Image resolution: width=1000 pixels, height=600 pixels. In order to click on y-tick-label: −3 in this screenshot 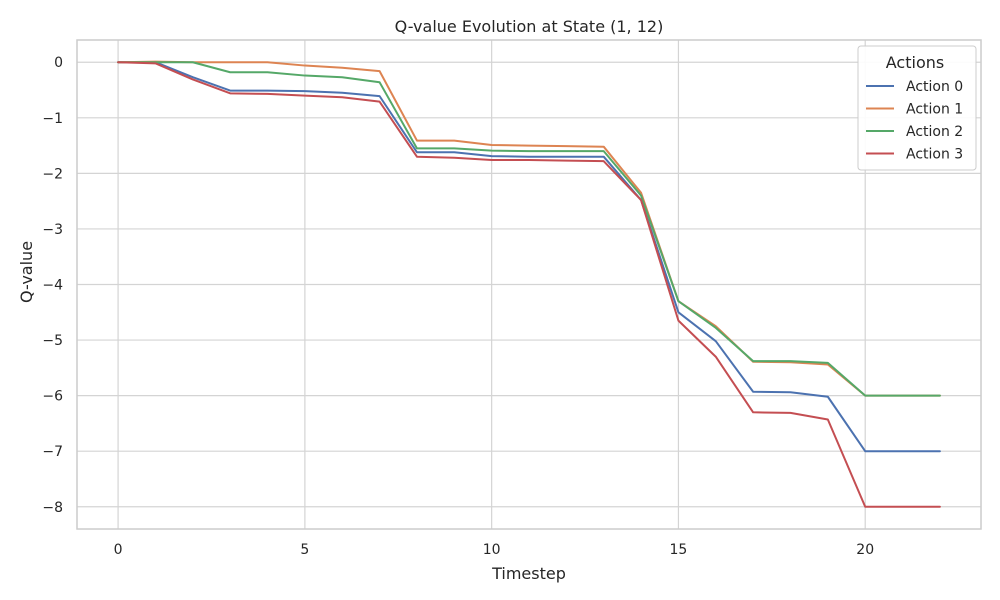, I will do `click(52, 230)`.